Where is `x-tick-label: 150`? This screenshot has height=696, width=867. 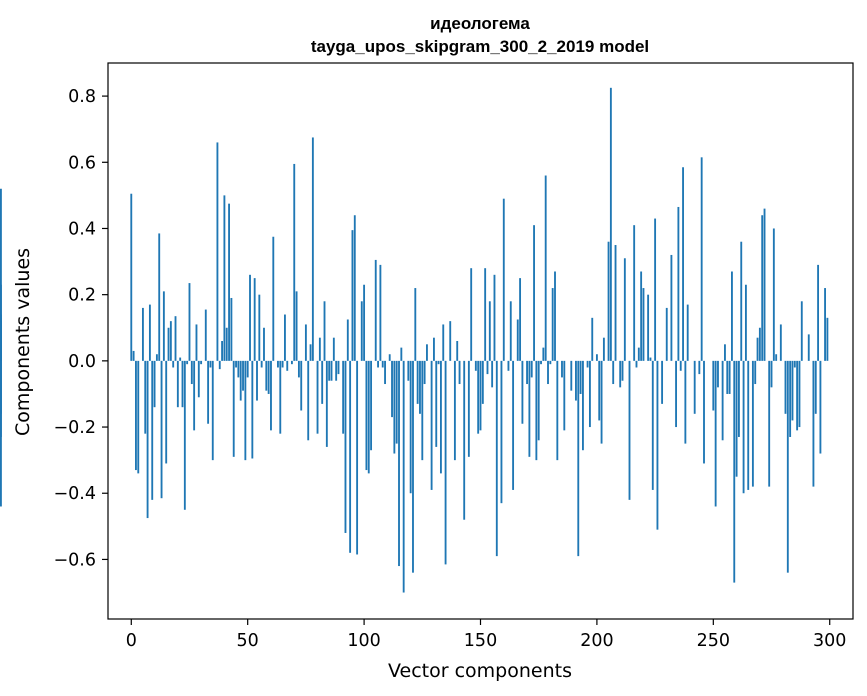
x-tick-label: 150 is located at coordinates (480, 641).